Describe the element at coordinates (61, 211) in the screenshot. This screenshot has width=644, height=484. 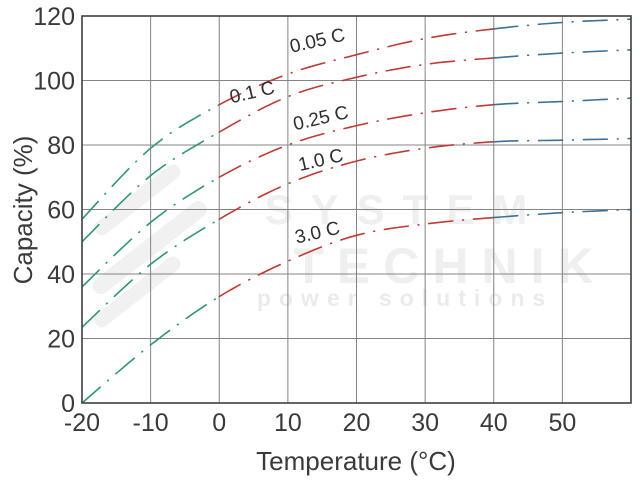
I see `y-tick-label: 60` at that location.